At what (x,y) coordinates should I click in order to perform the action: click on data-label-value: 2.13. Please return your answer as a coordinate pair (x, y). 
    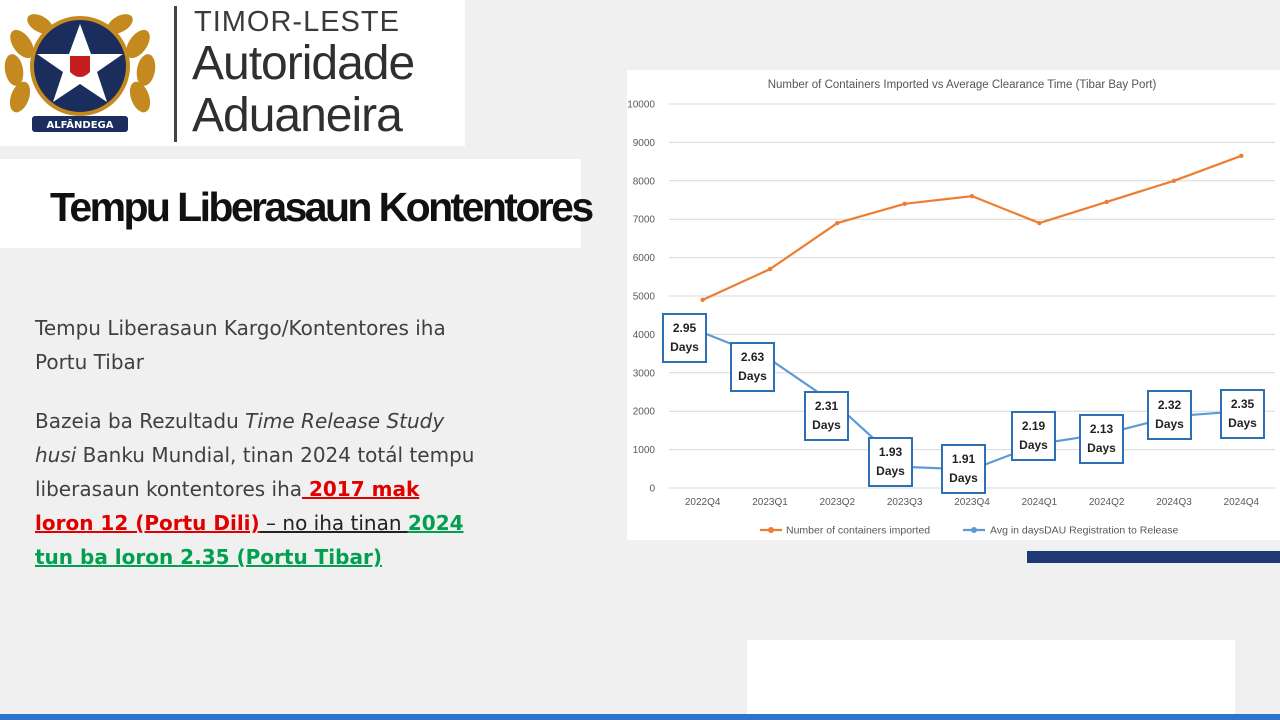
    Looking at the image, I should click on (1102, 429).